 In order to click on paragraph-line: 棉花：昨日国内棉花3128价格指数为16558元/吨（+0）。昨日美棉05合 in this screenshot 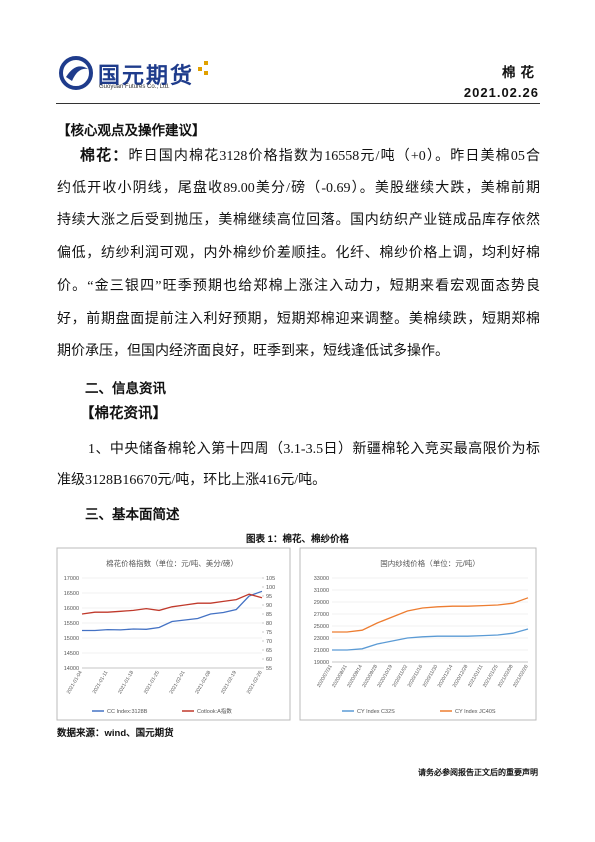, I will do `click(310, 154)`.